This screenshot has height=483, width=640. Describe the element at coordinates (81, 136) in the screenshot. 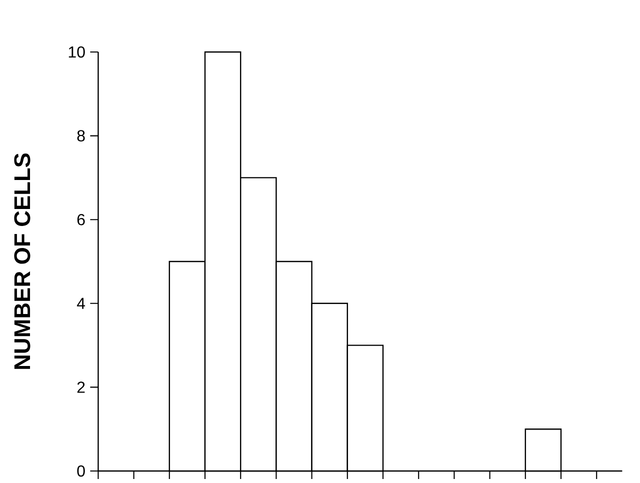

I see `y-tick-label: 8` at that location.